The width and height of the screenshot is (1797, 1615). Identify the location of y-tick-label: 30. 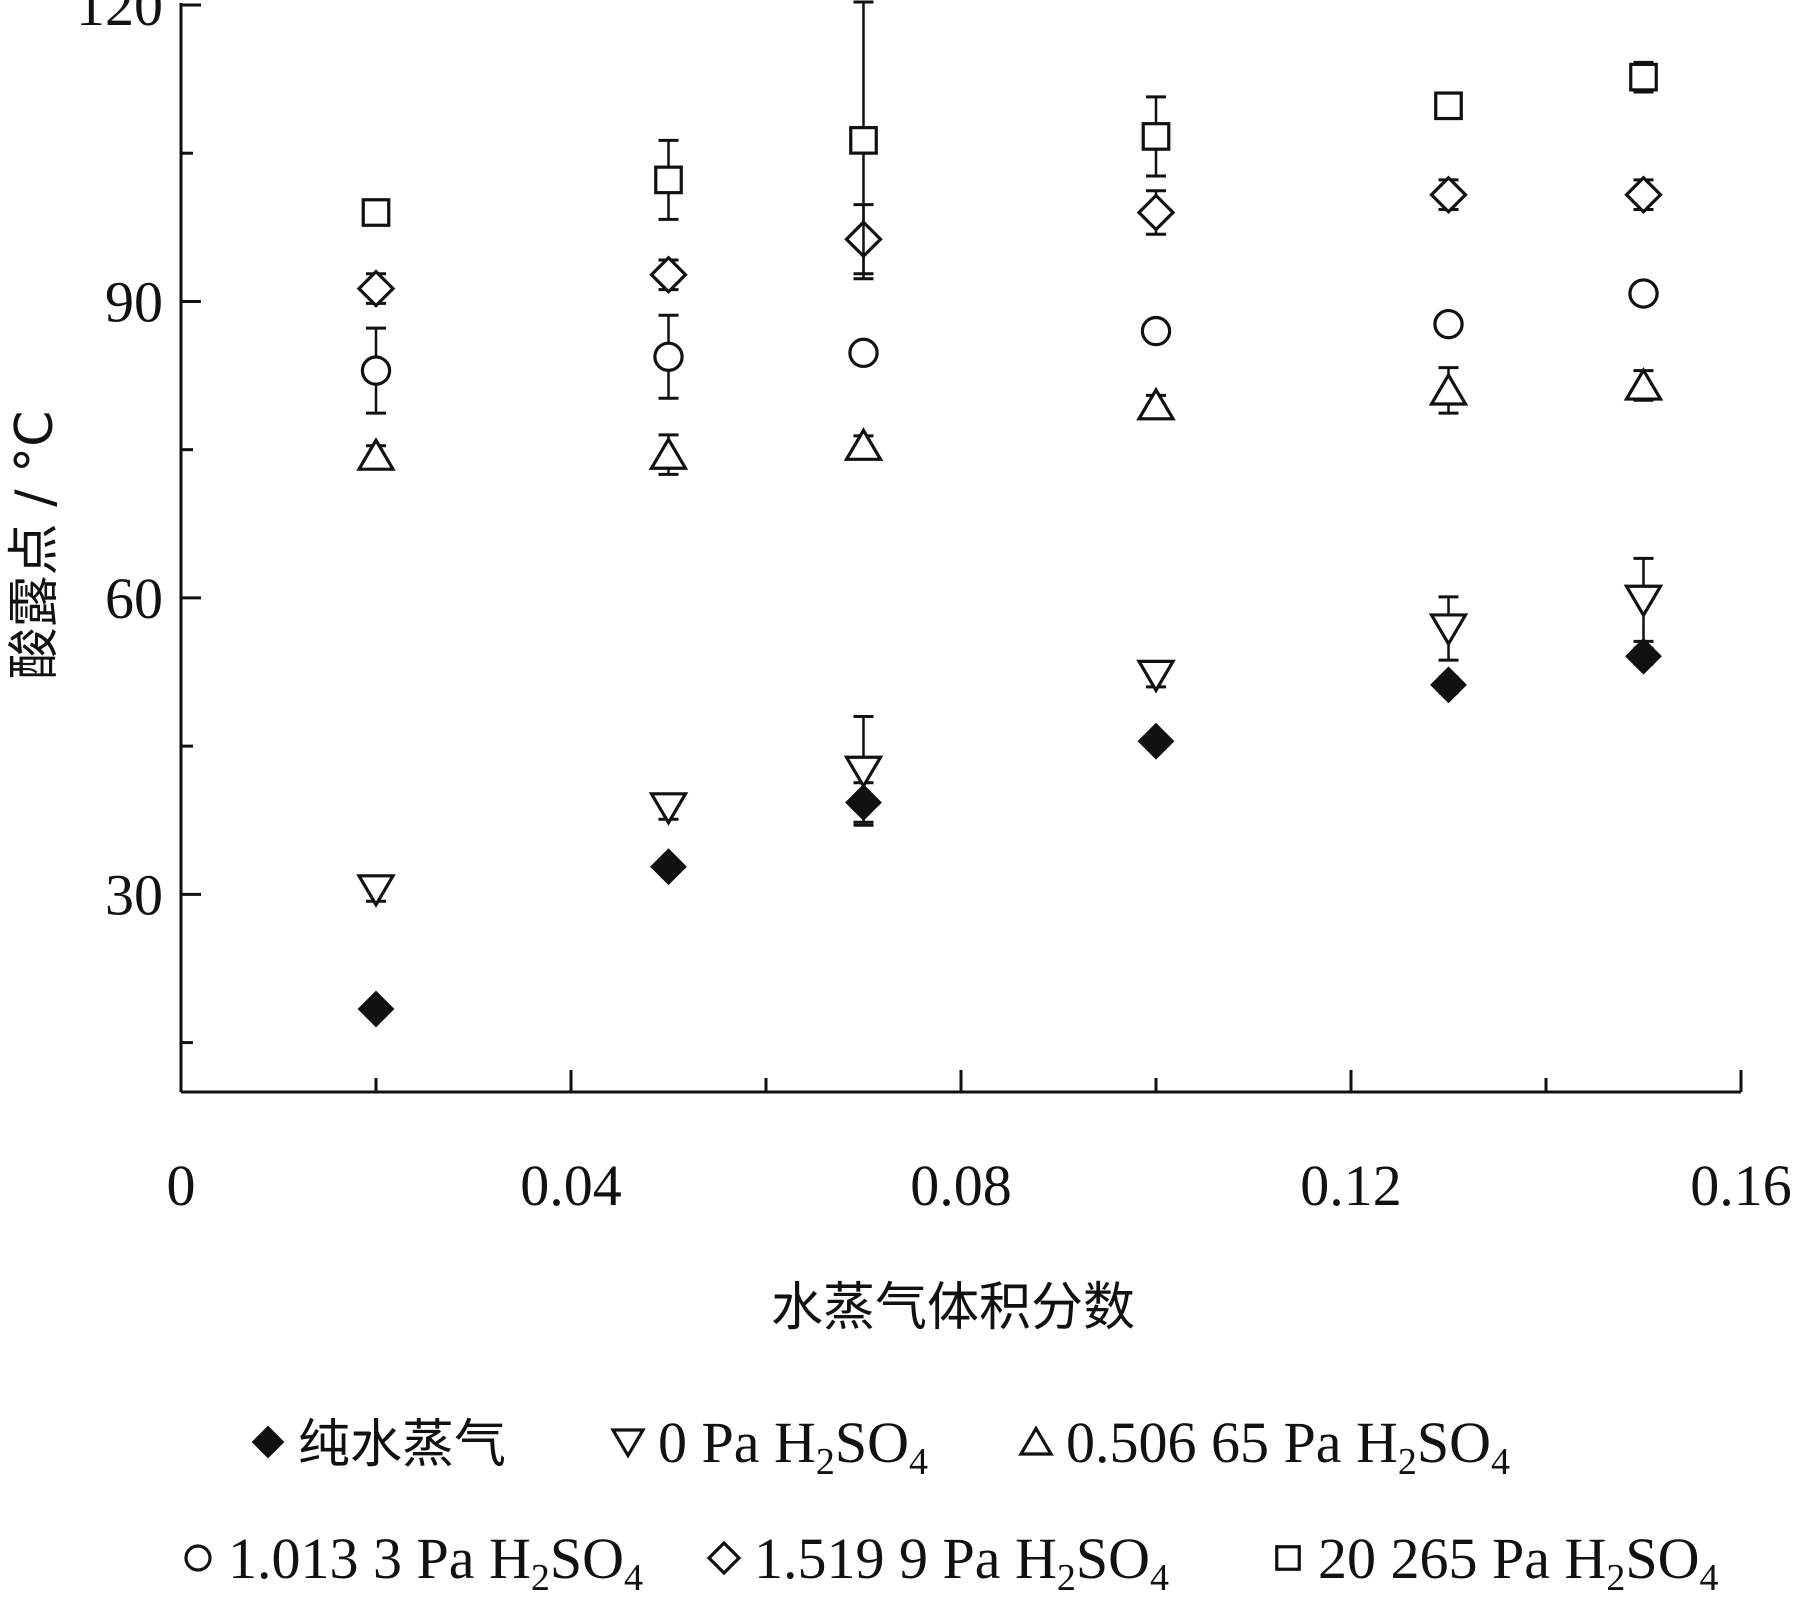
(134, 894).